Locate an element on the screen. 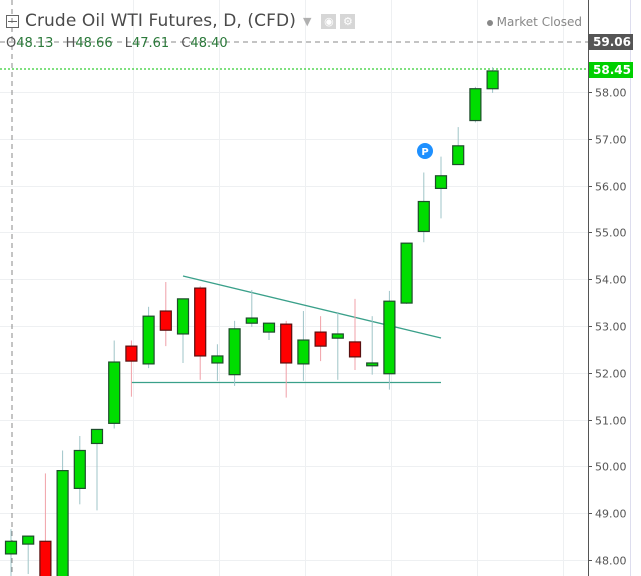 The image size is (641, 576). p-marker: P is located at coordinates (425, 151).